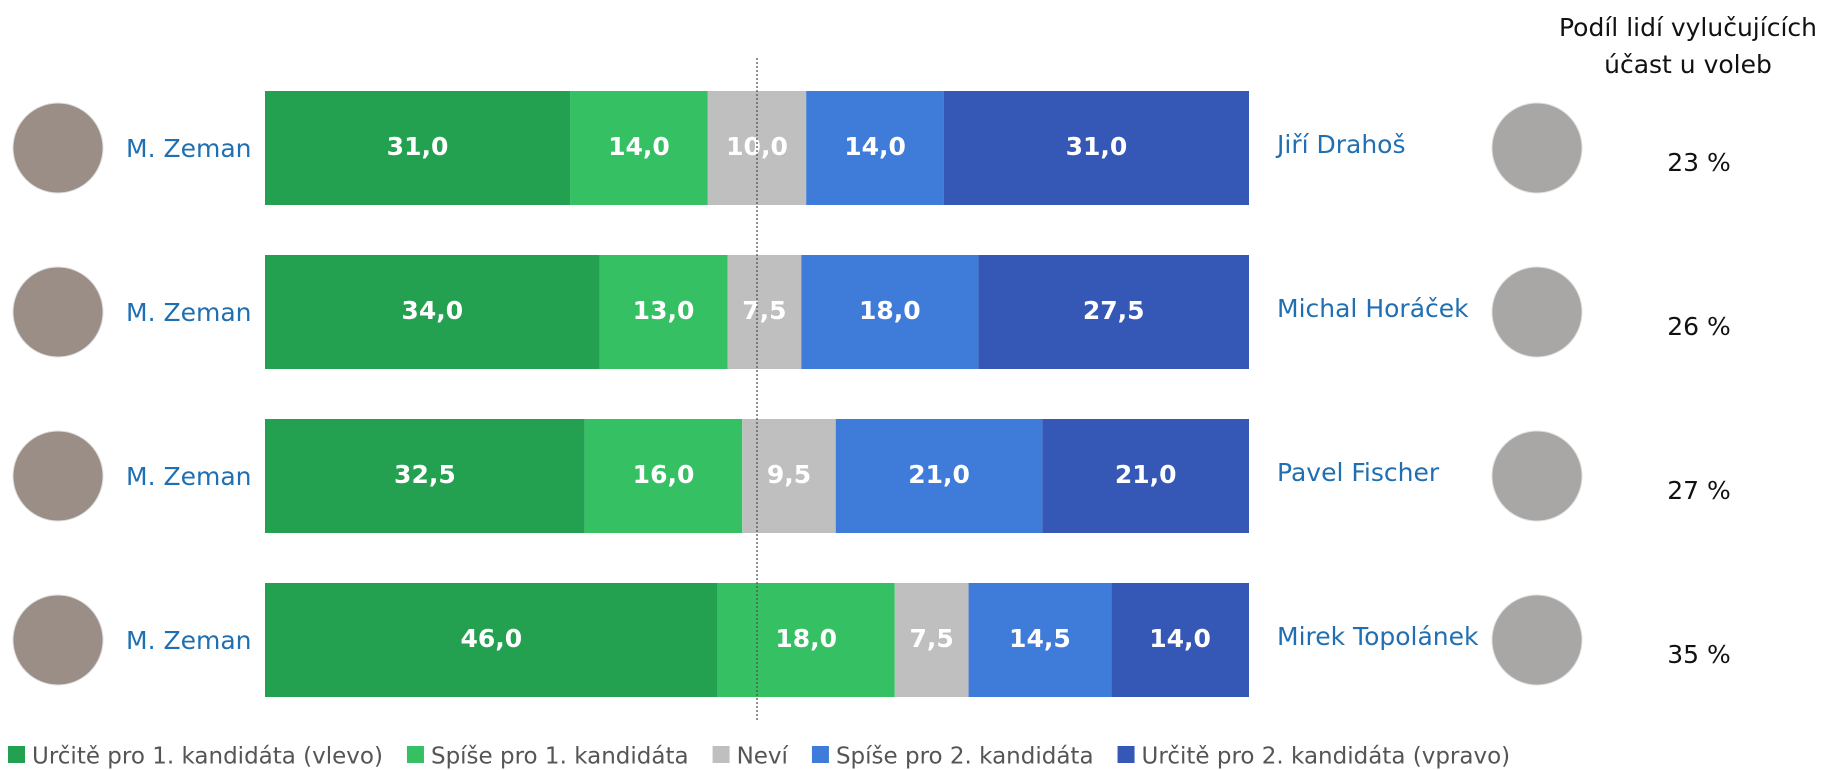  What do you see at coordinates (1699, 162) in the screenshot?
I see `side-value: 23 %` at bounding box center [1699, 162].